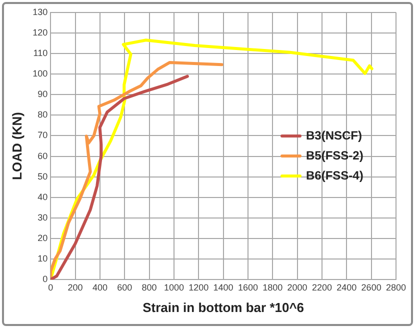 This screenshot has height=328, width=415. Describe the element at coordinates (223, 287) in the screenshot. I see `x-tick-label: 1400` at that location.